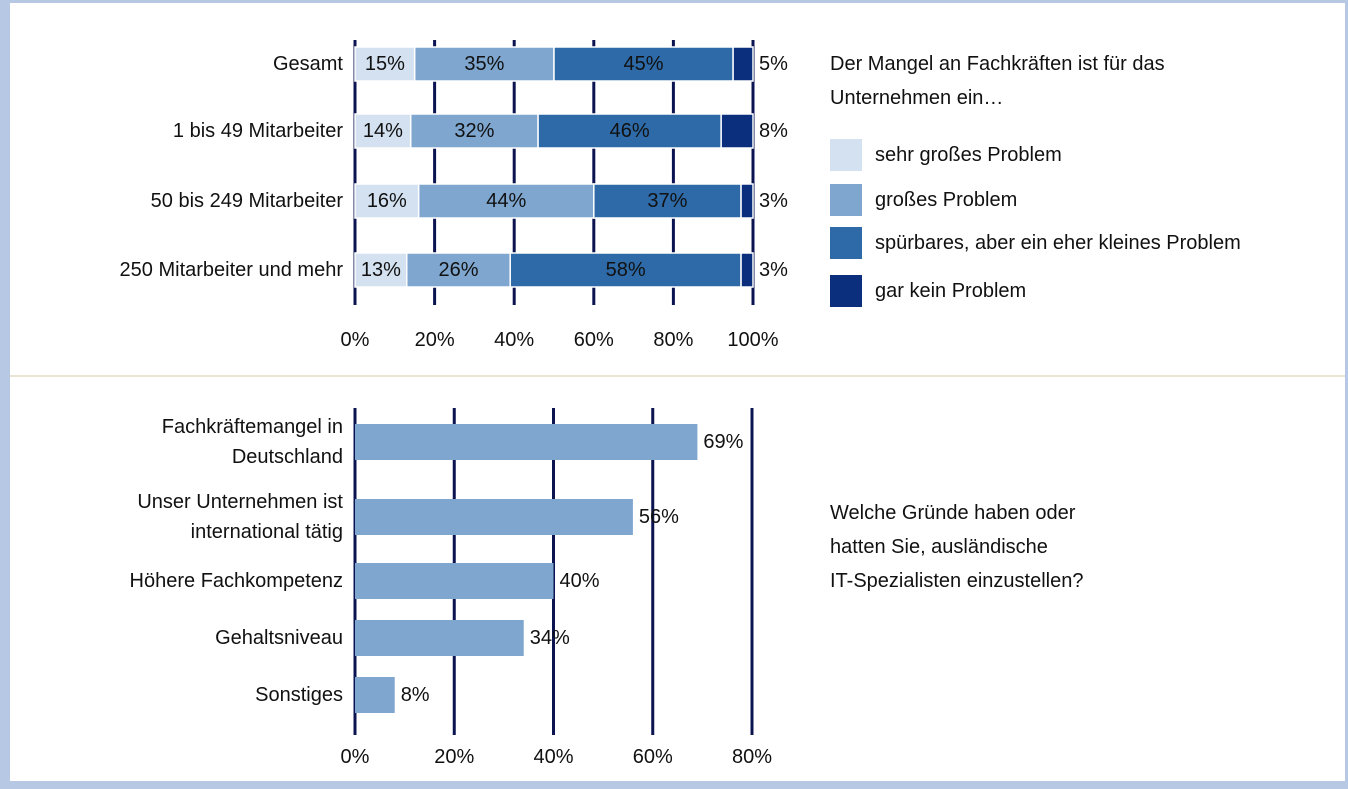  What do you see at coordinates (257, 131) in the screenshot?
I see `y-tick-label: 1 bis 49 Mitarbeiter` at bounding box center [257, 131].